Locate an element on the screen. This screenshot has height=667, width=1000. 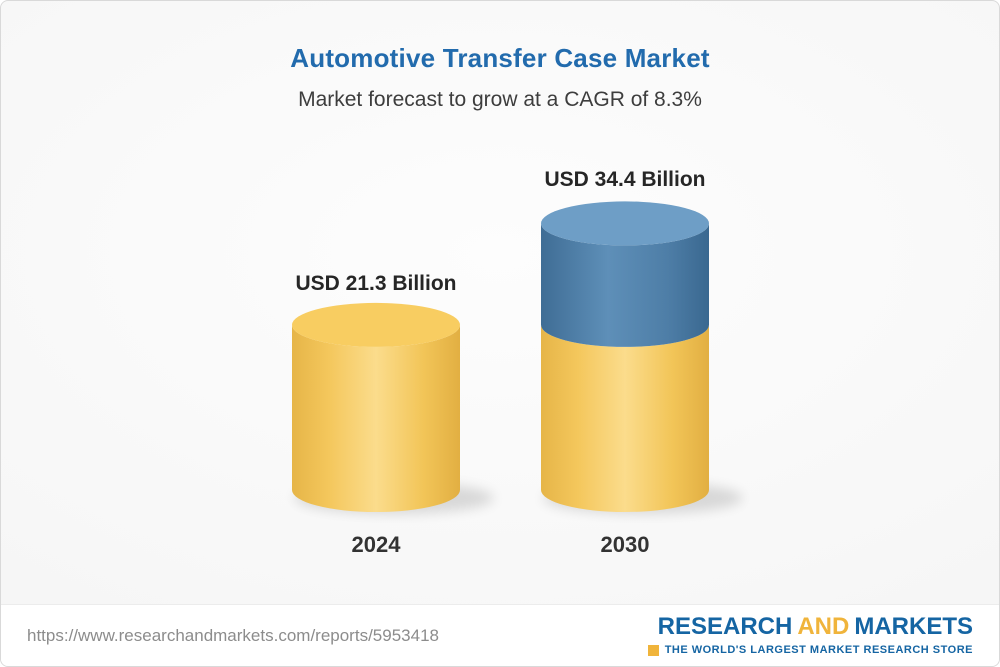
value-label-2024: USD 21.3 Billion is located at coordinates (376, 283).